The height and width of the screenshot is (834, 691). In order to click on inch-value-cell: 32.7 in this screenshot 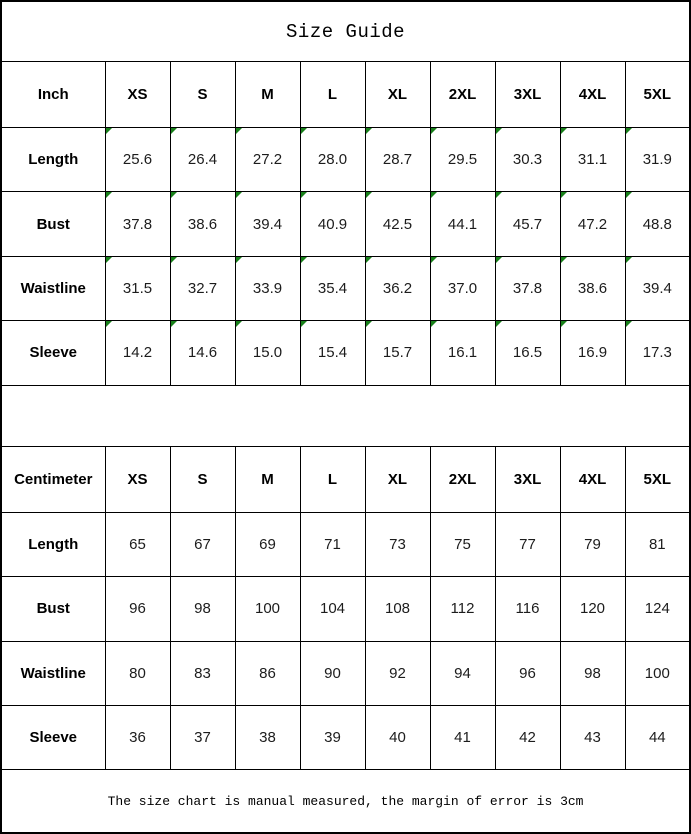, I will do `click(202, 288)`.